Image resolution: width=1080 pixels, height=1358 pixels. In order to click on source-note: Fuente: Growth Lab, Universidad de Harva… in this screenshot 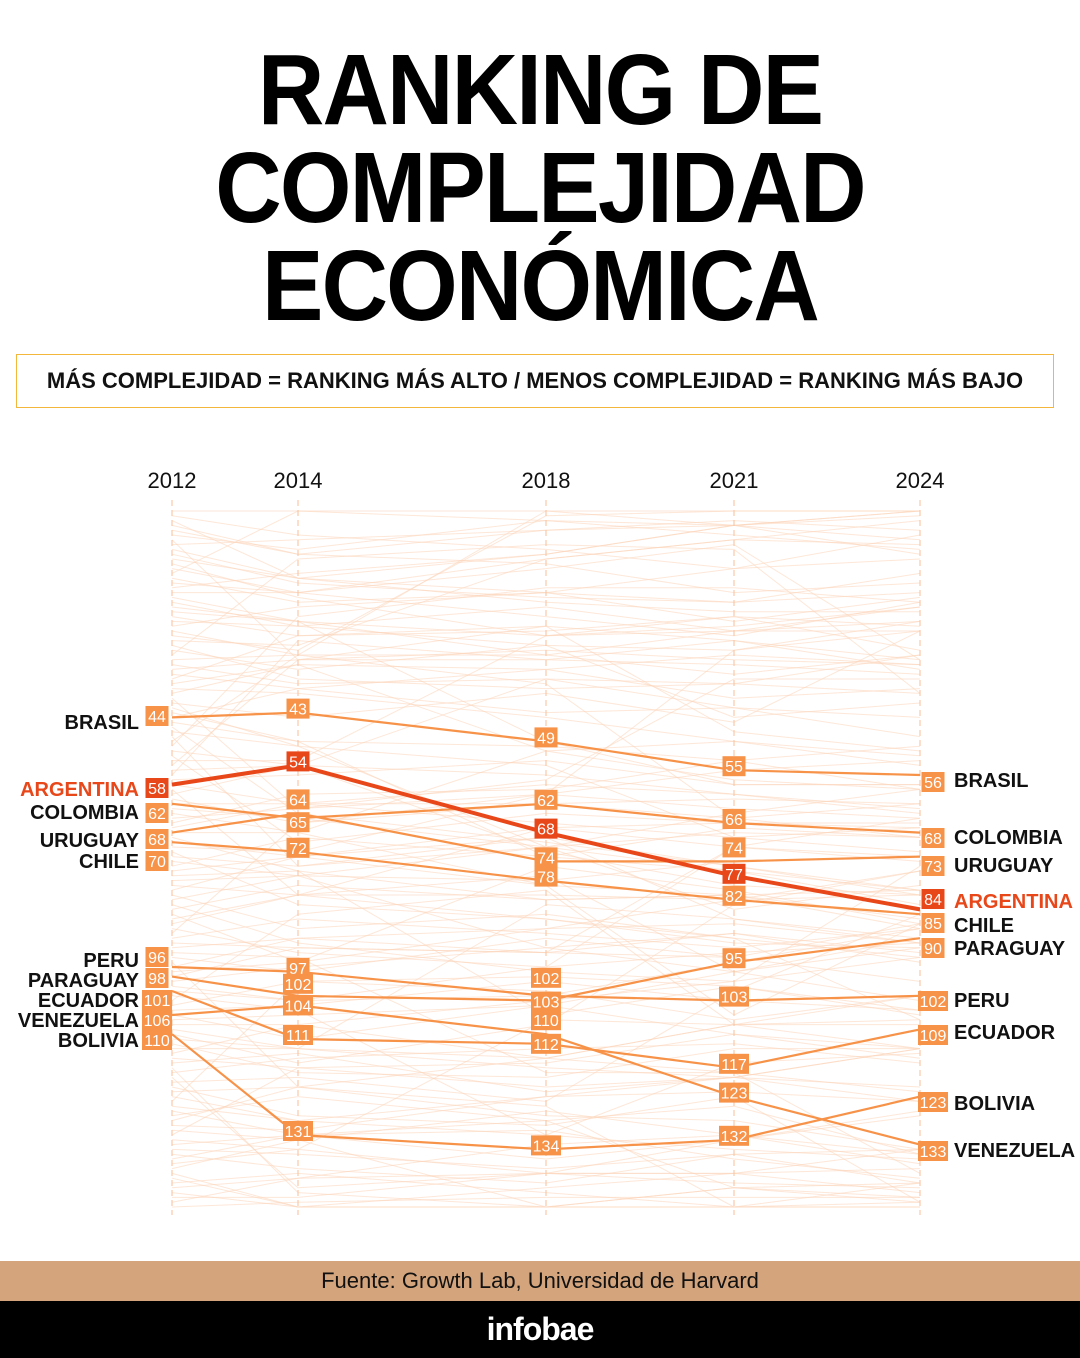, I will do `click(540, 1281)`.